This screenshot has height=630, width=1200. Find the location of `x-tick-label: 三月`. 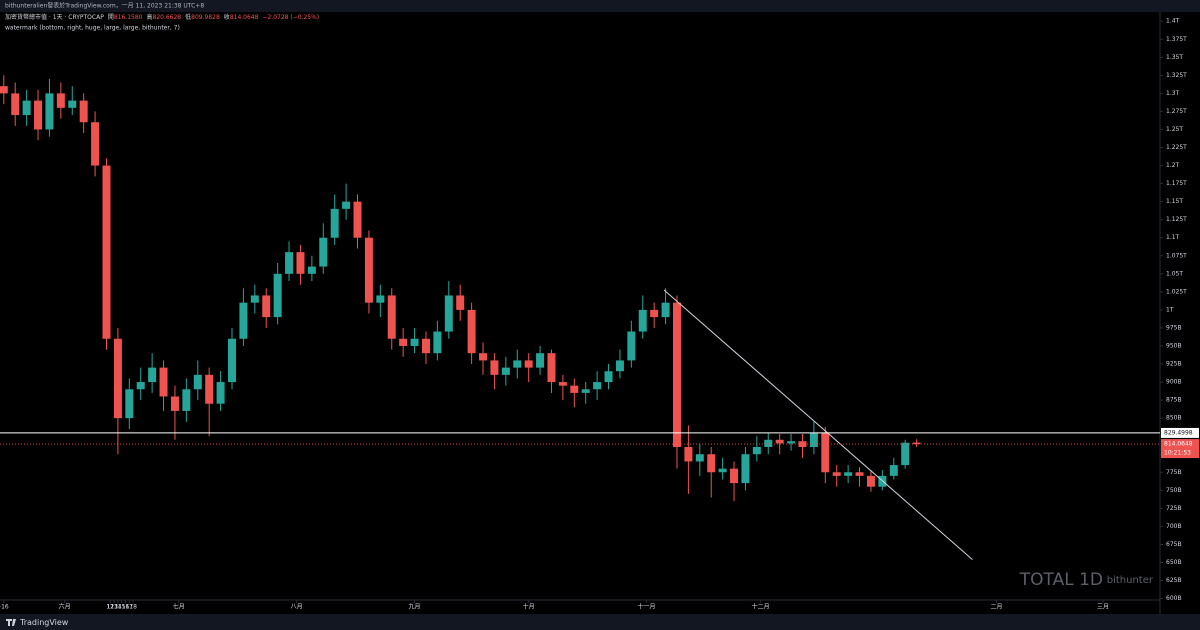

x-tick-label: 三月 is located at coordinates (1103, 607).